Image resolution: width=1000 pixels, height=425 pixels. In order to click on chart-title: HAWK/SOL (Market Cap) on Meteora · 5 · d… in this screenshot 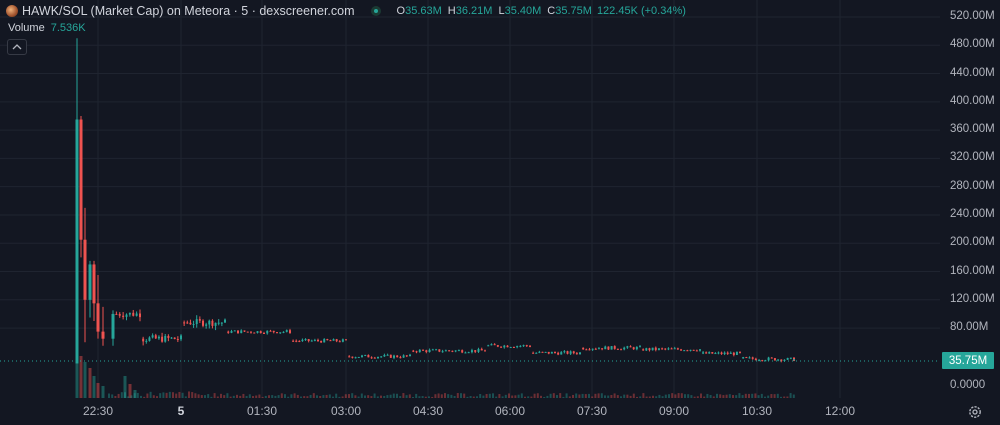, I will do `click(188, 11)`.